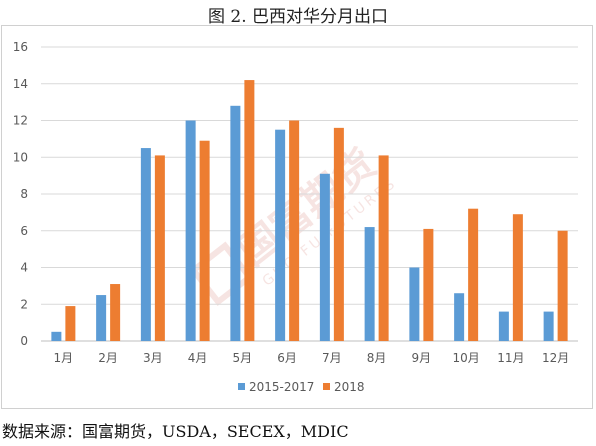 This screenshot has height=446, width=596. I want to click on x-tick-label: 4月, so click(198, 358).